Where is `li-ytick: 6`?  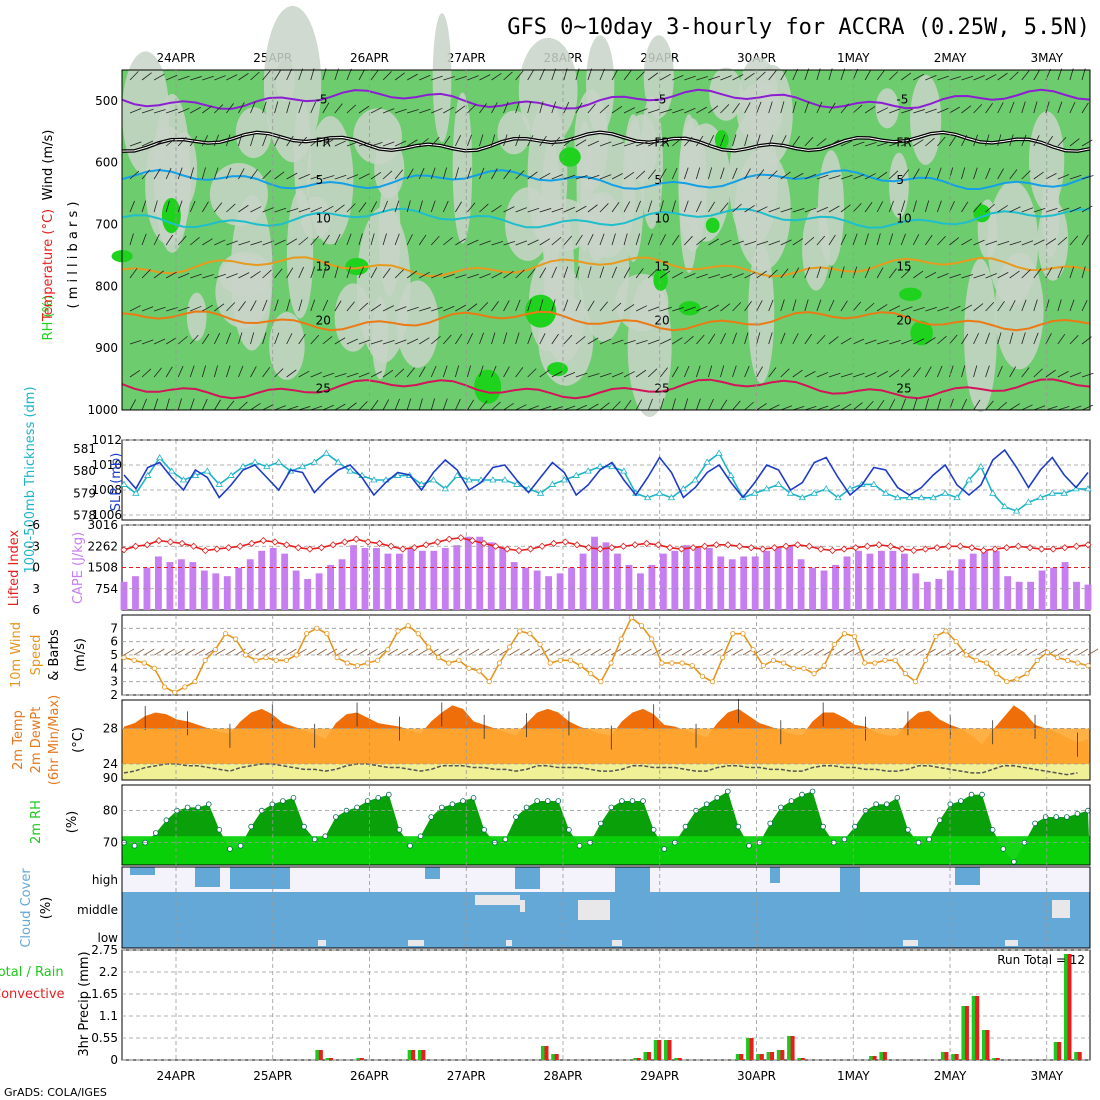 li-ytick: 6 is located at coordinates (36, 610).